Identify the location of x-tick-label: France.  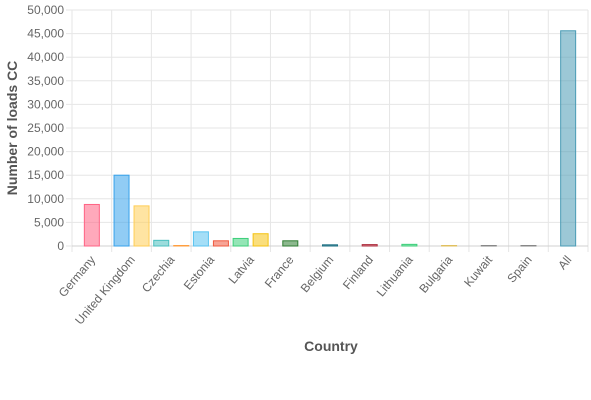
(279, 272).